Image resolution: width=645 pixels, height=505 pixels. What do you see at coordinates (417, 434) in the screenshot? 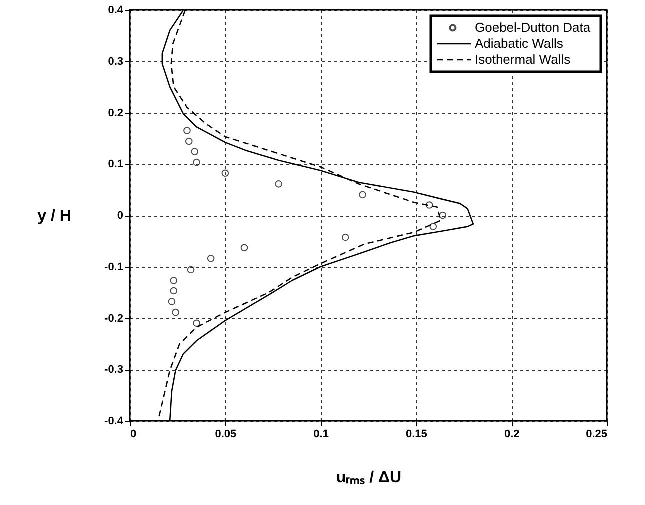
I see `x-tick-label: 0.15` at bounding box center [417, 434].